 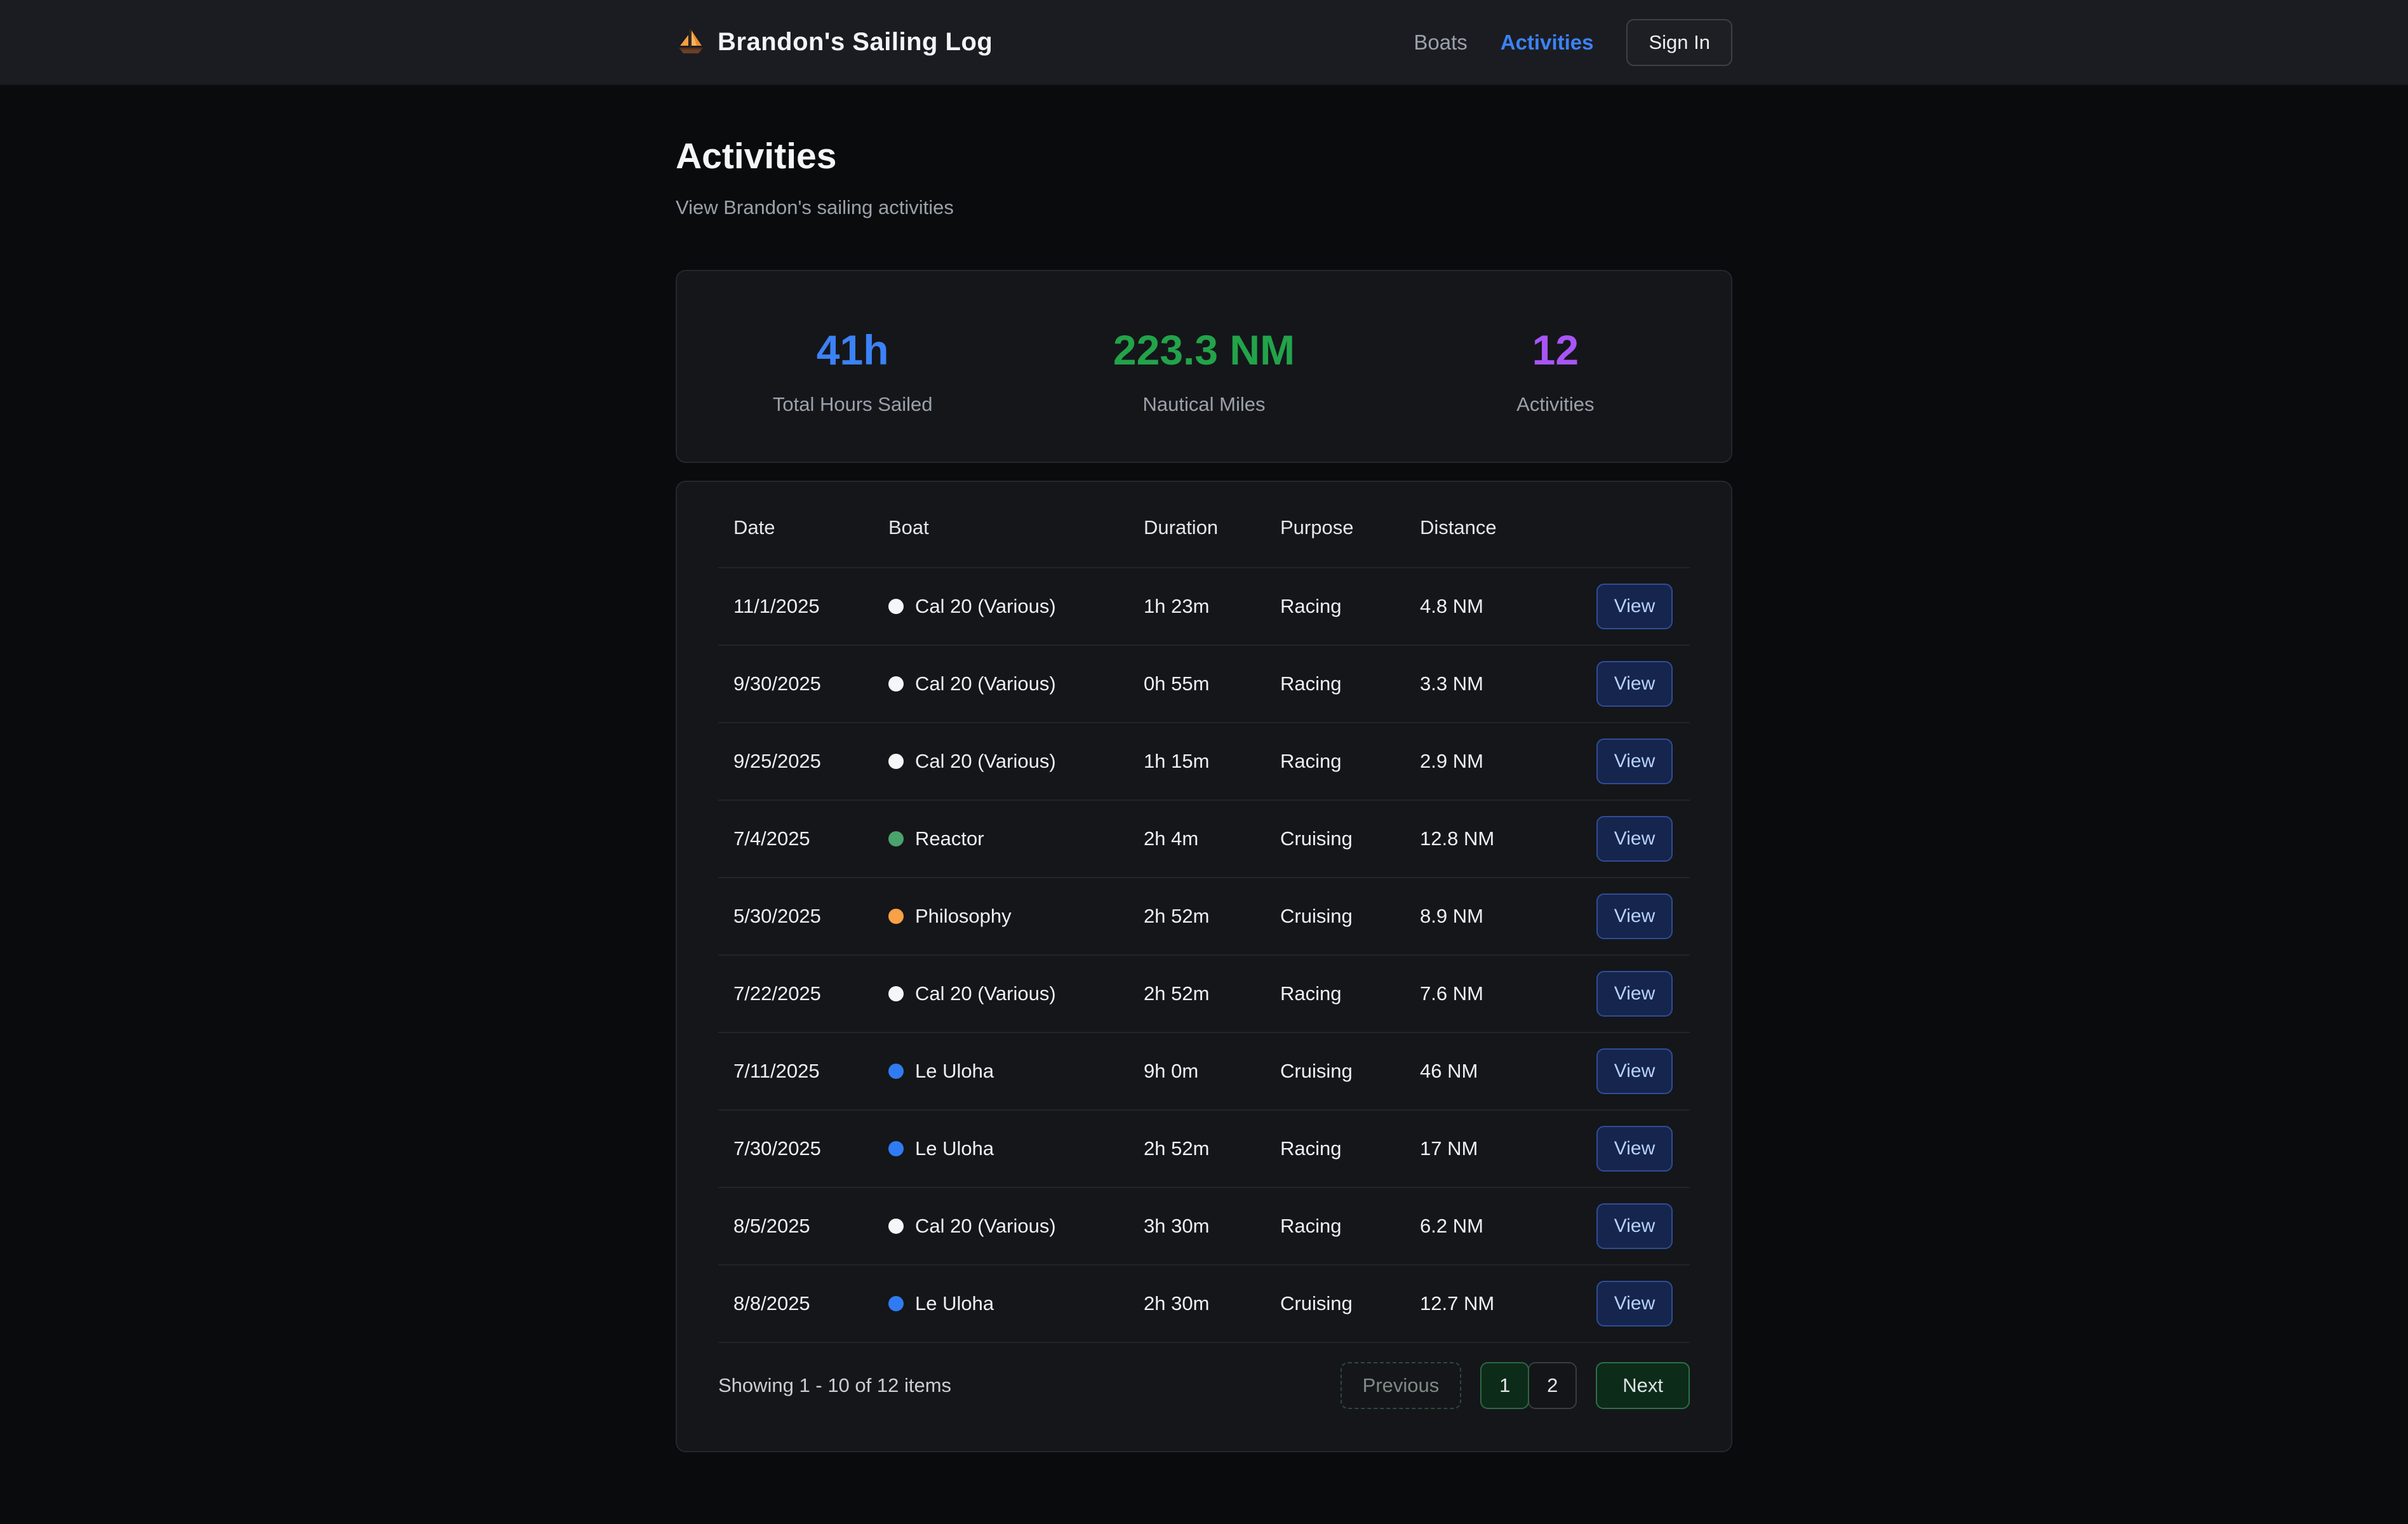 What do you see at coordinates (1452, 1226) in the screenshot?
I see `cell-distance: 6.2 NM` at bounding box center [1452, 1226].